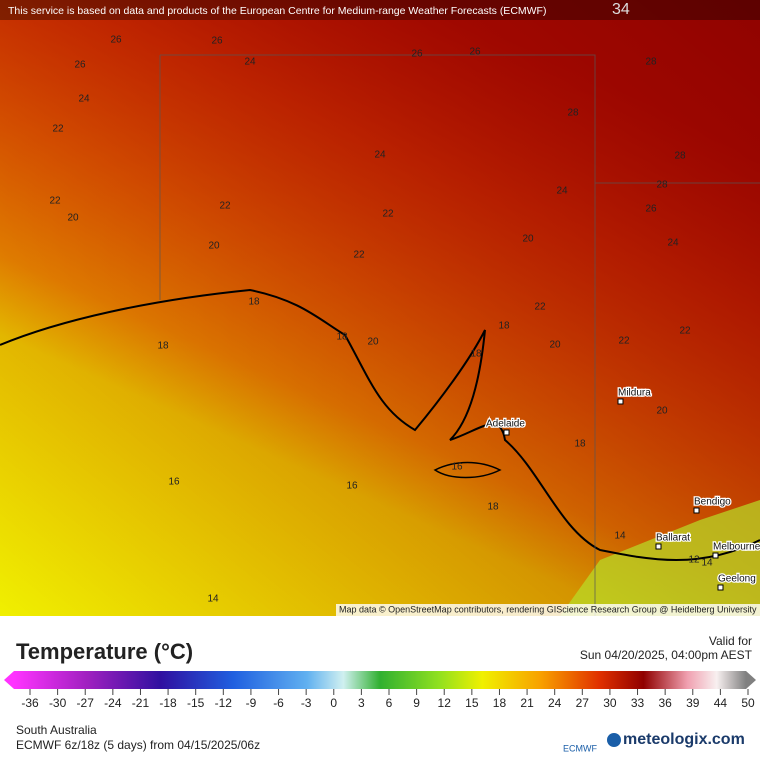 Image resolution: width=760 pixels, height=765 pixels. Describe the element at coordinates (610, 703) in the screenshot. I see `colorbar-label: 30` at that location.